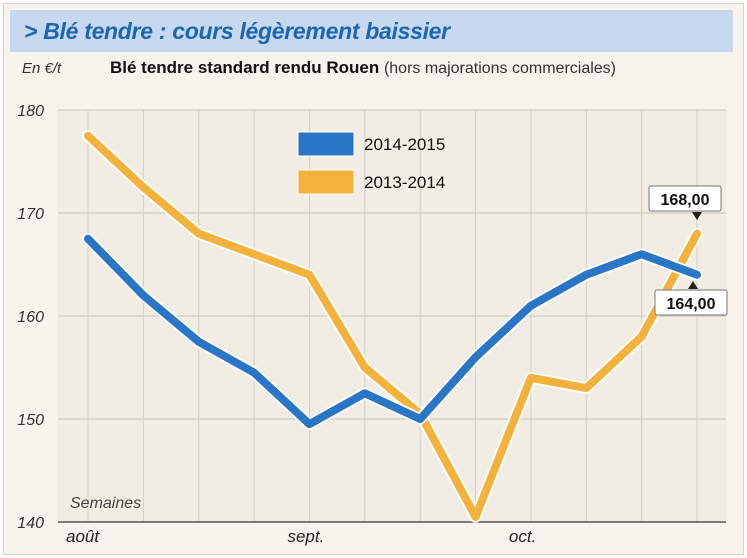  Describe the element at coordinates (522, 536) in the screenshot. I see `x-tick-label: oct.` at that location.